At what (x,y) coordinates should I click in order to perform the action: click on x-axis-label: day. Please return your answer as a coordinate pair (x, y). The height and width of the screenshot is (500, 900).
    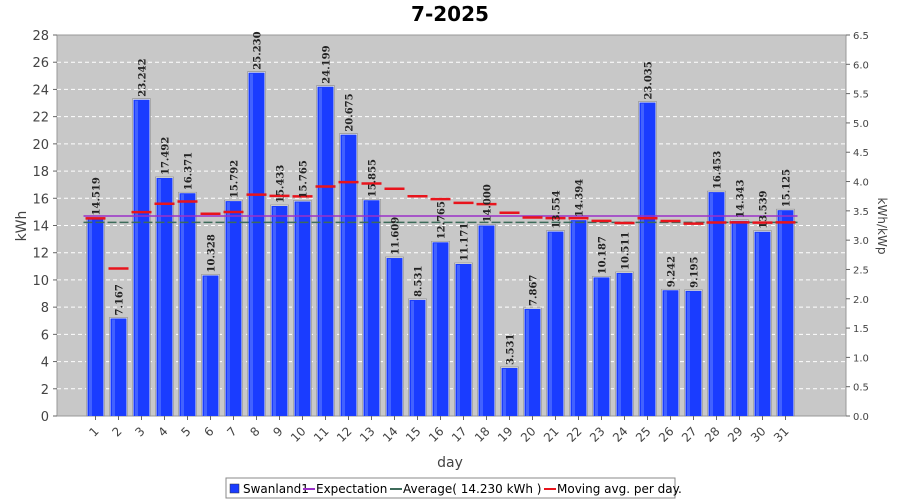
    Looking at the image, I should click on (450, 463).